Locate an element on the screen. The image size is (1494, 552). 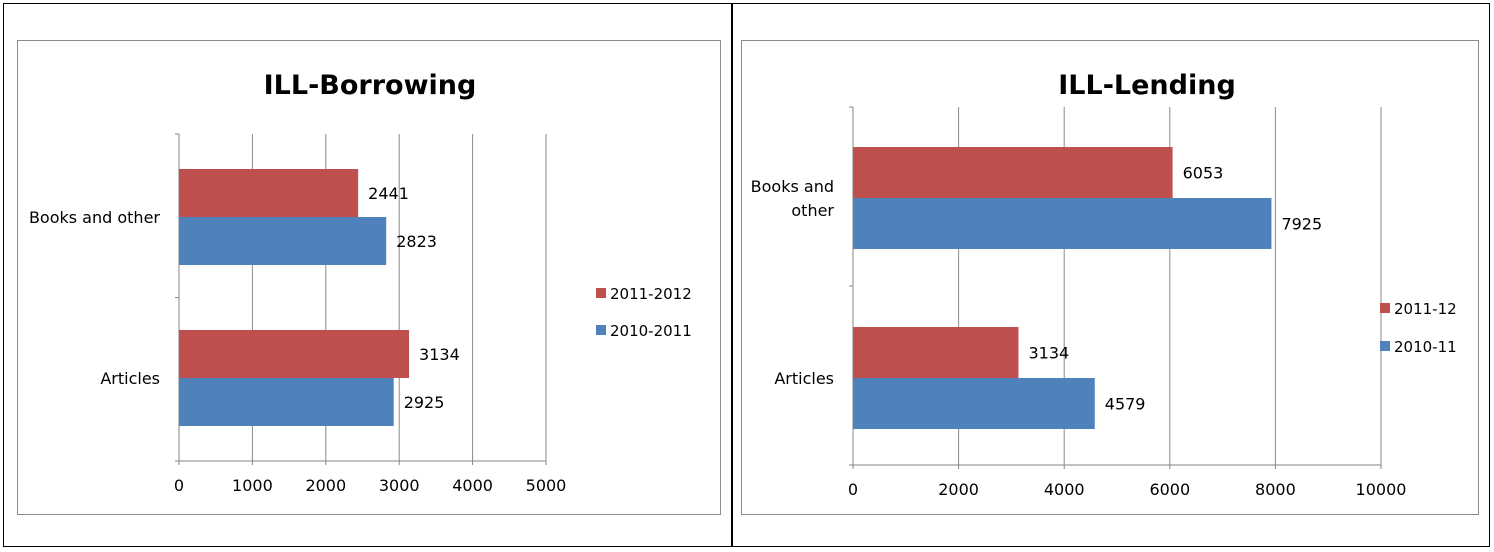
lending-data-label: 6053 is located at coordinates (1203, 173).